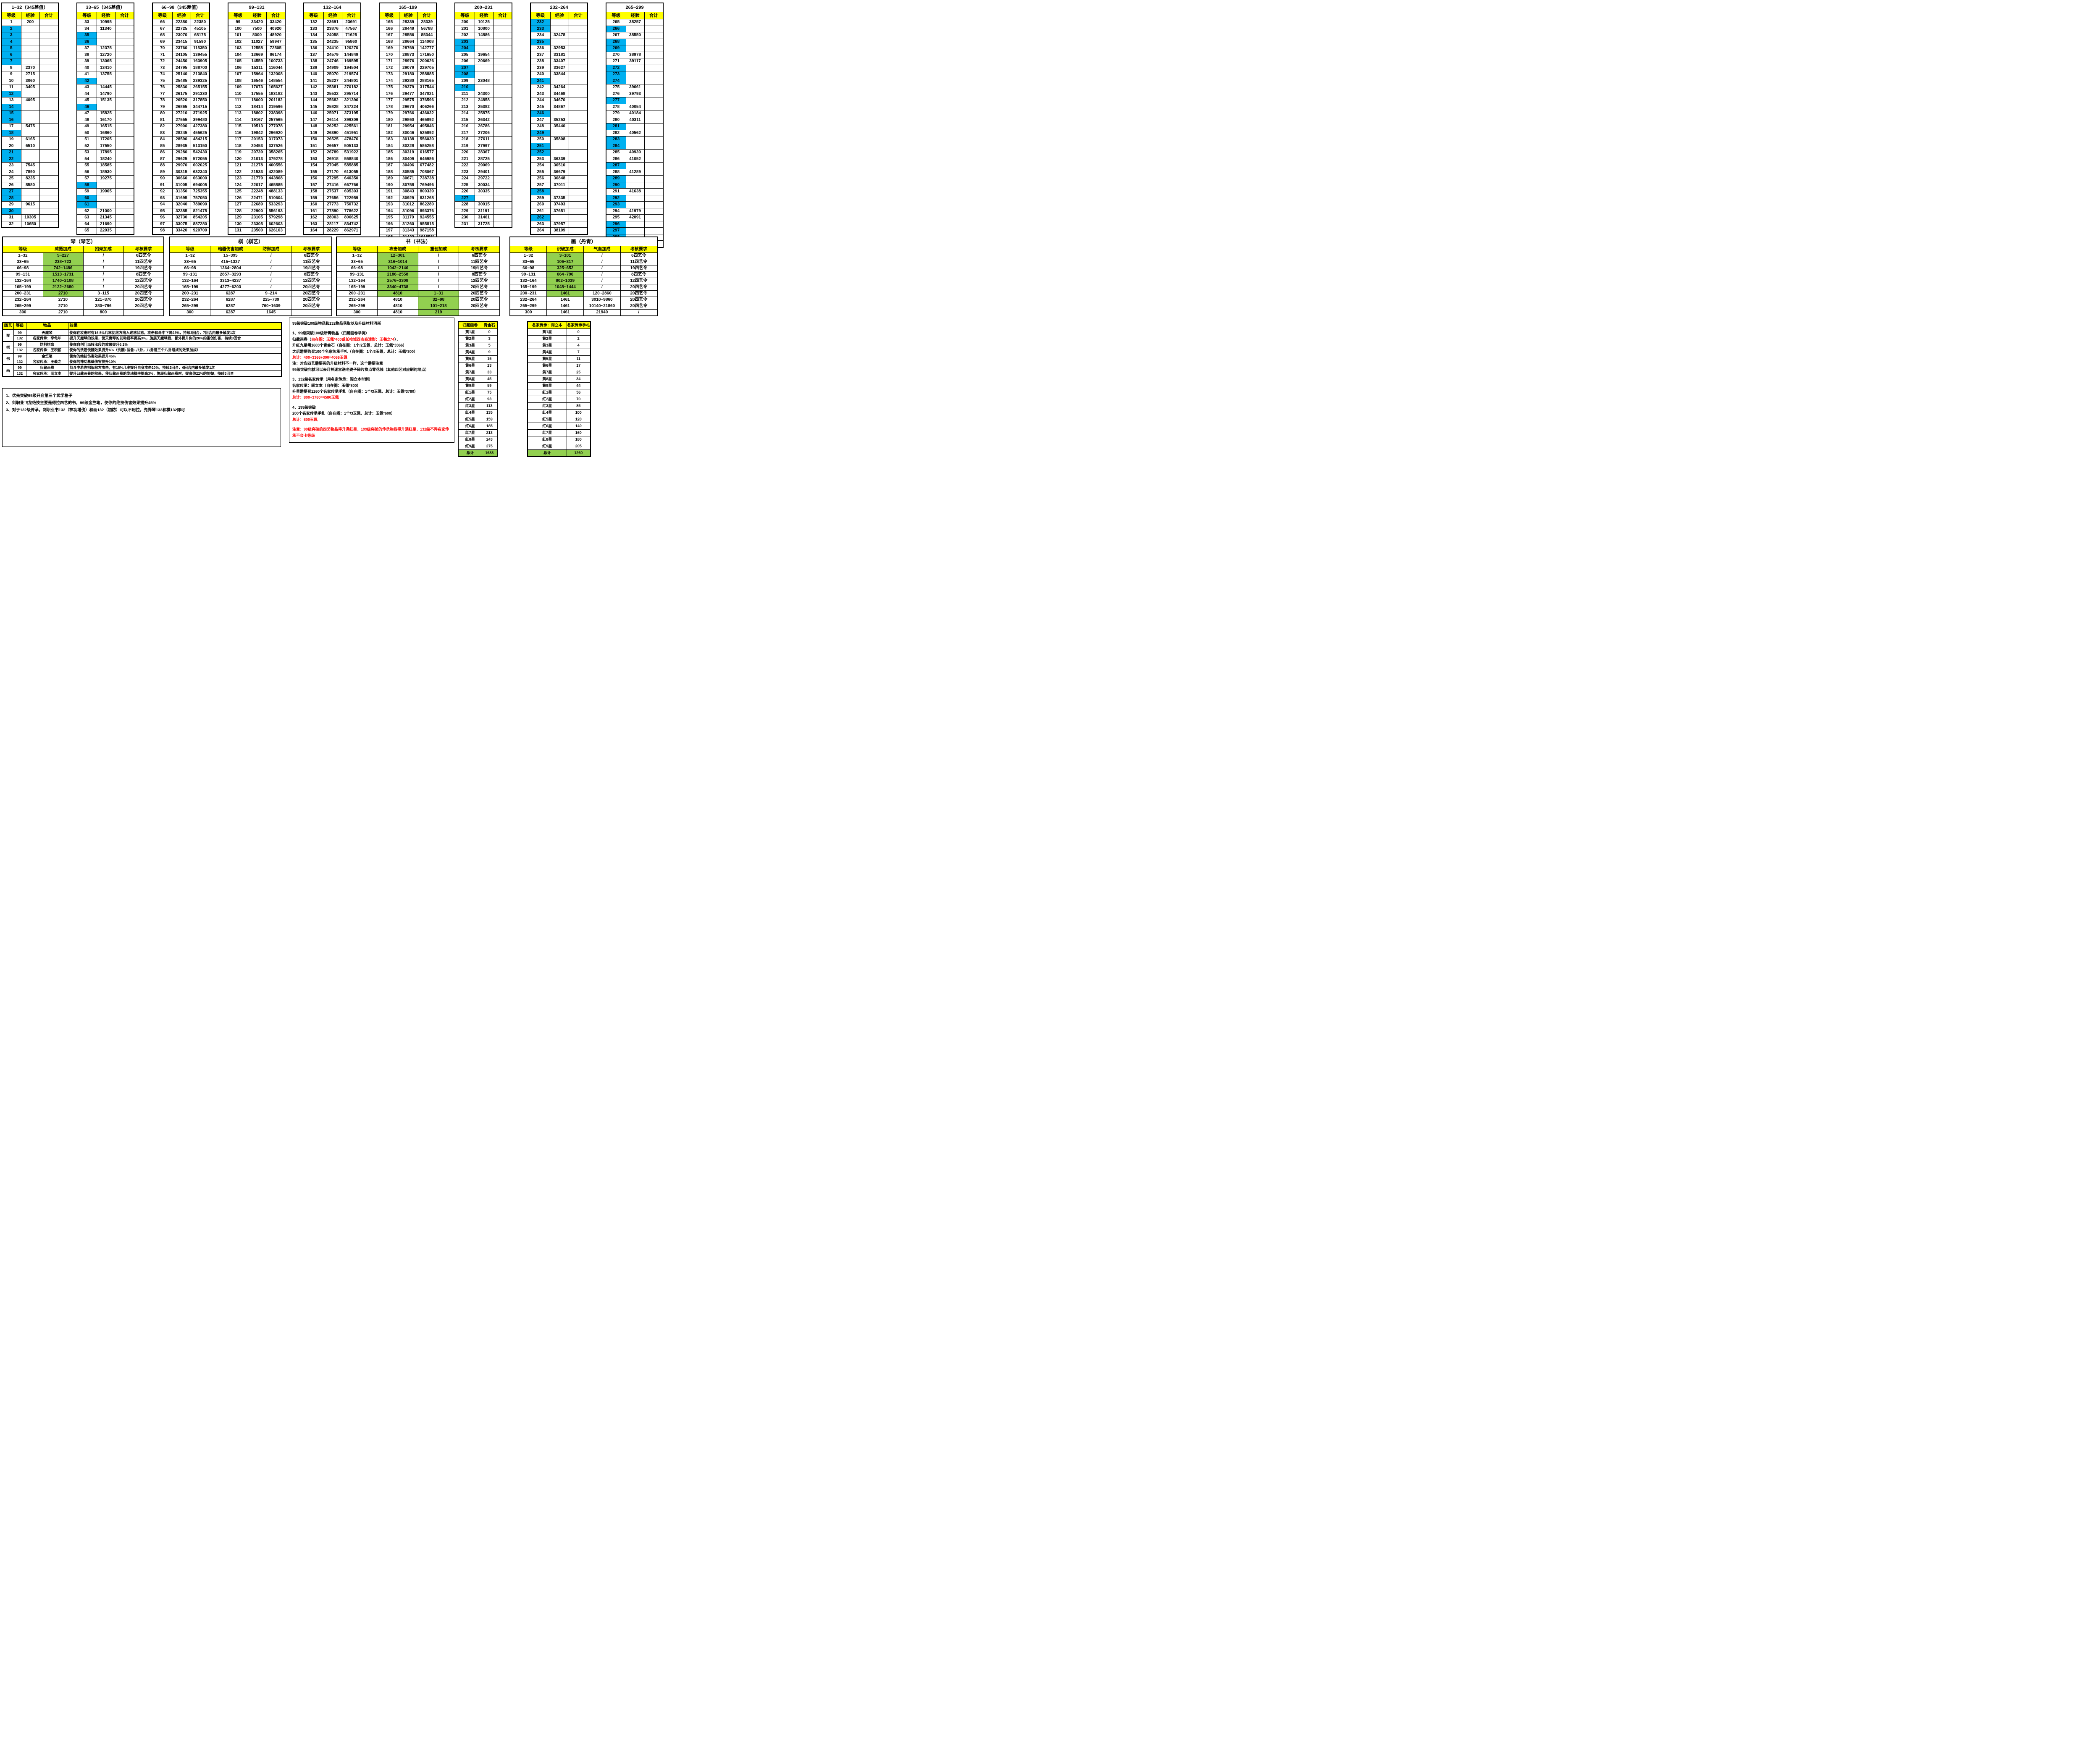  What do you see at coordinates (143, 249) in the screenshot?
I see `column-header: 考核要求` at bounding box center [143, 249].